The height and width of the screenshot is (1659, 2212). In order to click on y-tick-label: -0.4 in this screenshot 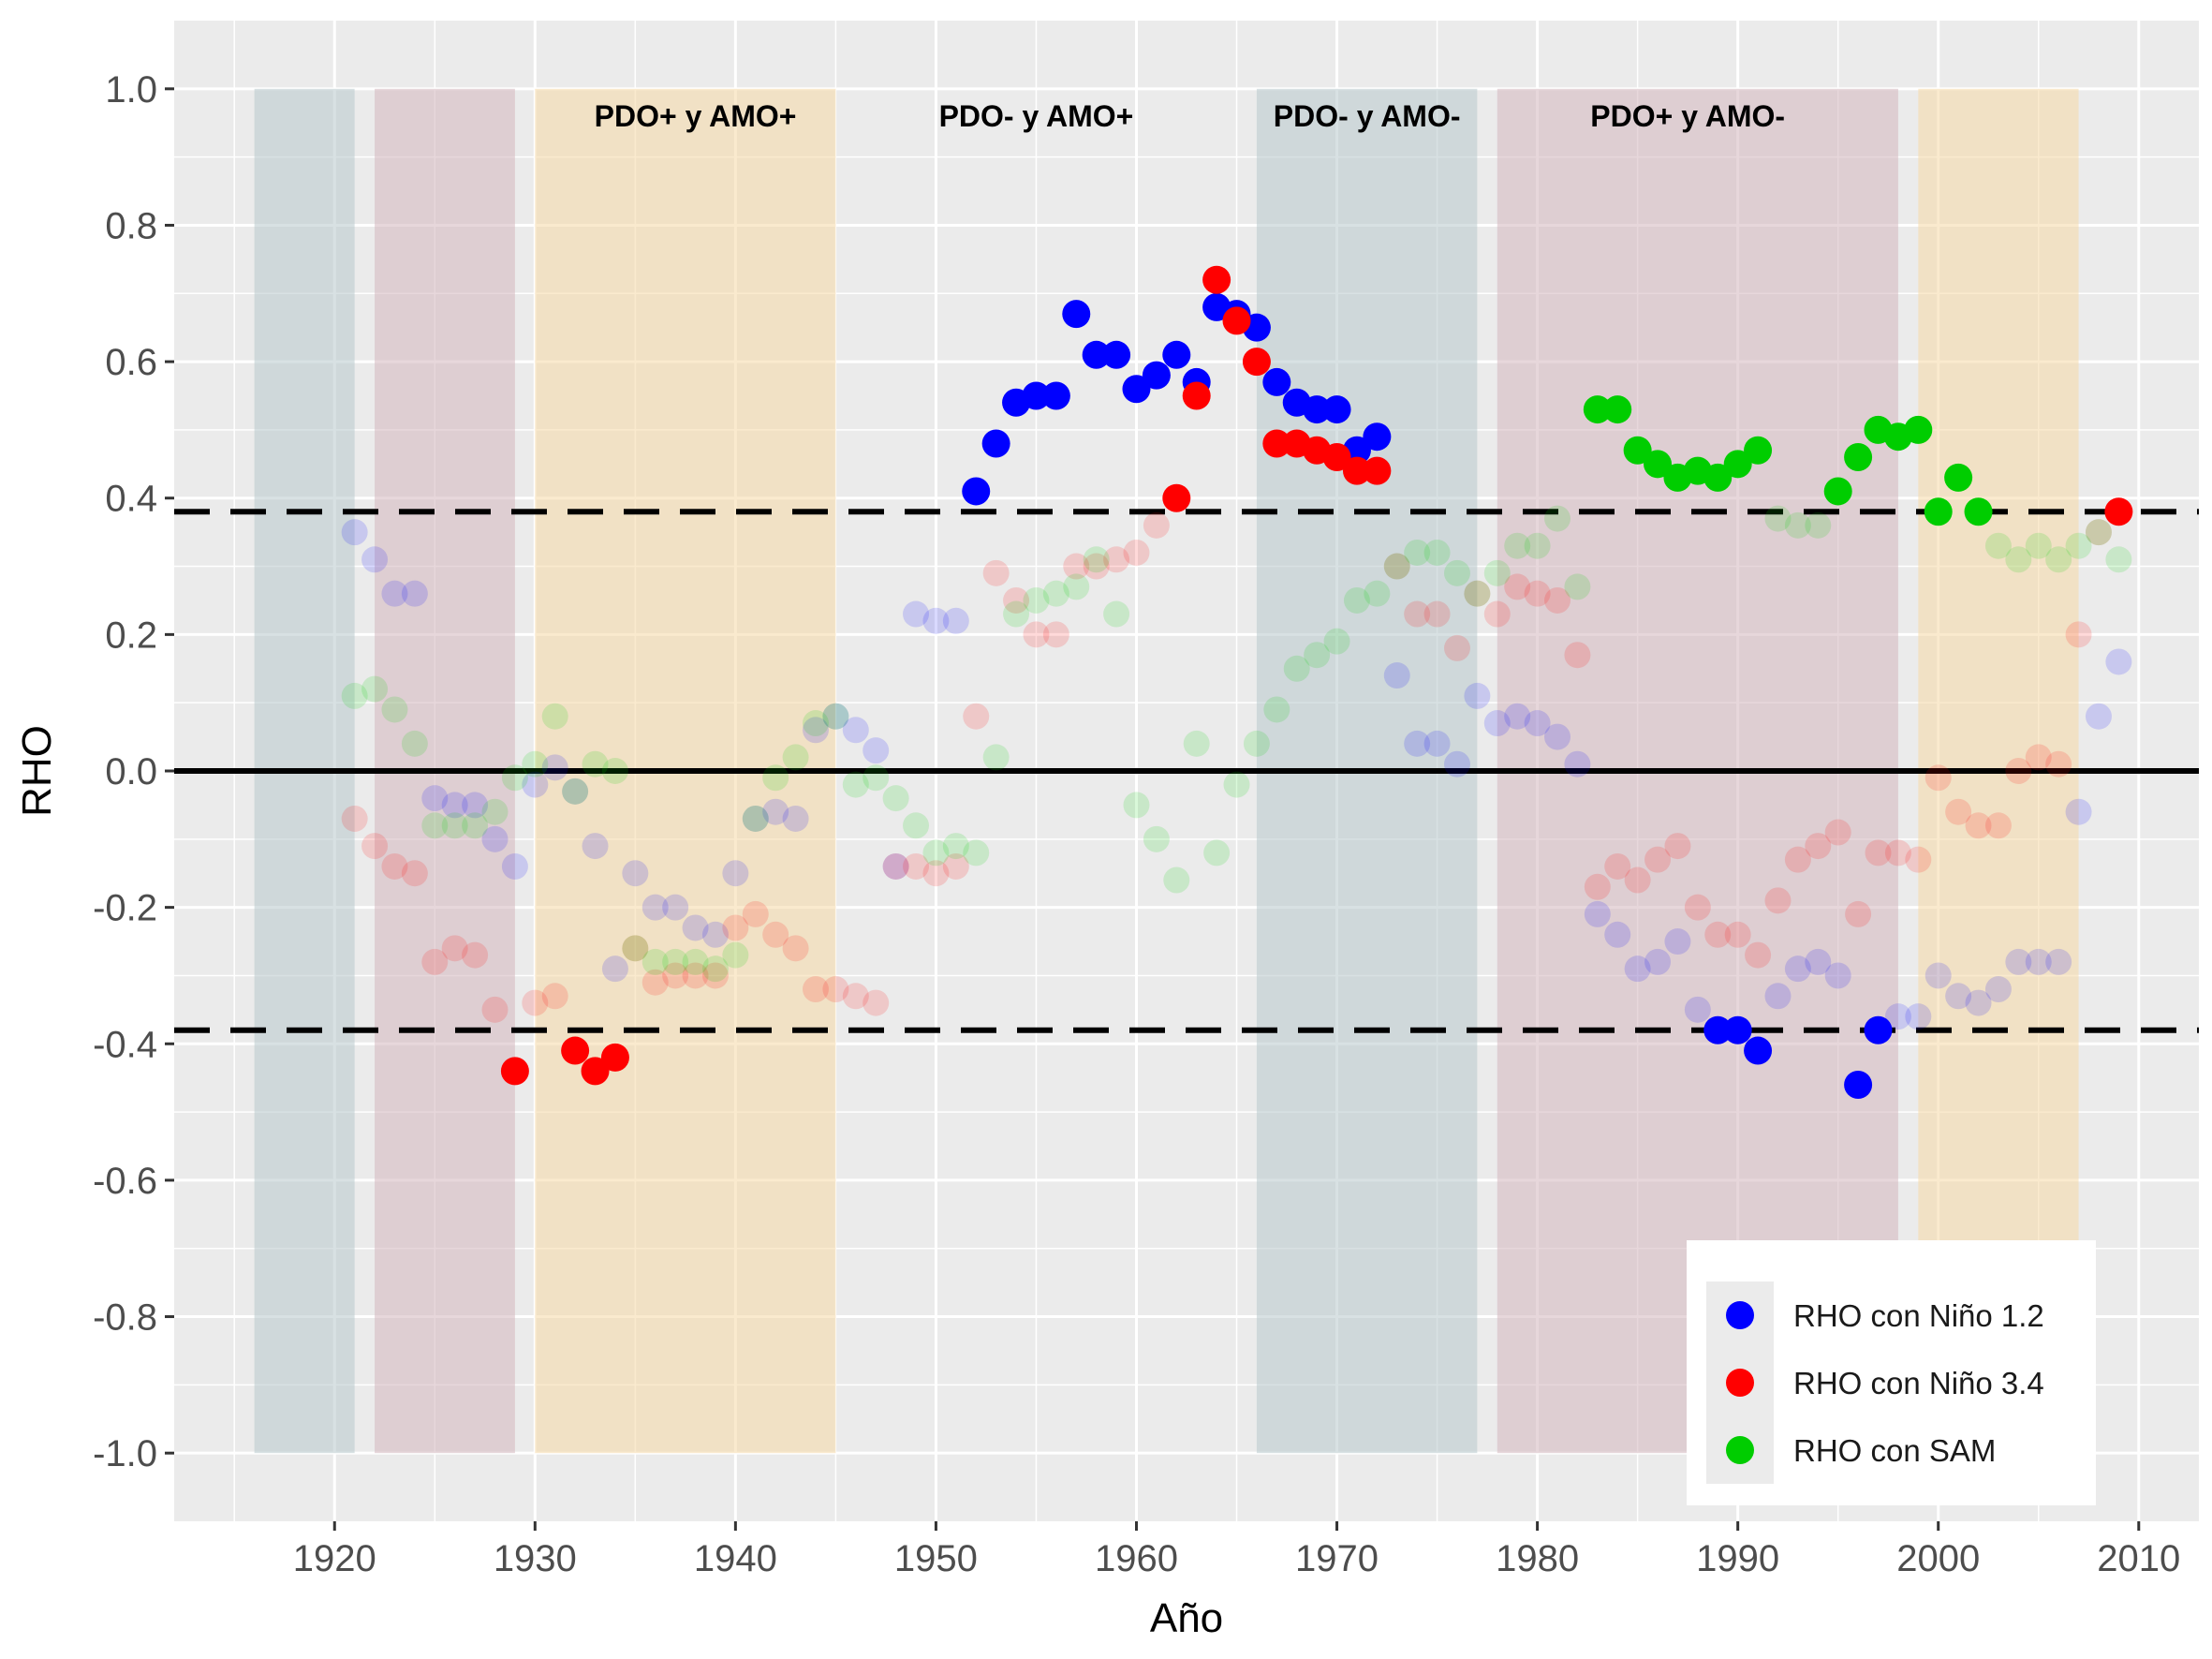, I will do `click(125, 1045)`.